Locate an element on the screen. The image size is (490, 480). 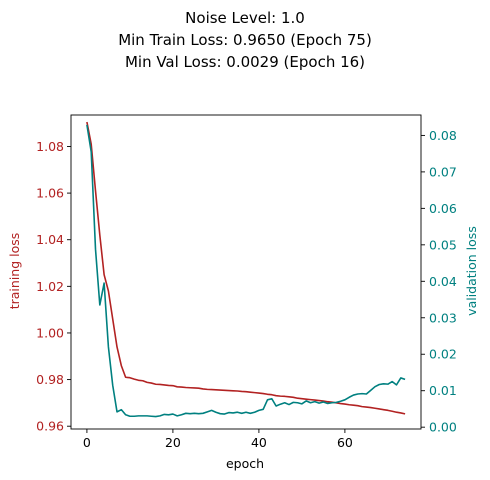
x-tick-label: 20 is located at coordinates (173, 442).